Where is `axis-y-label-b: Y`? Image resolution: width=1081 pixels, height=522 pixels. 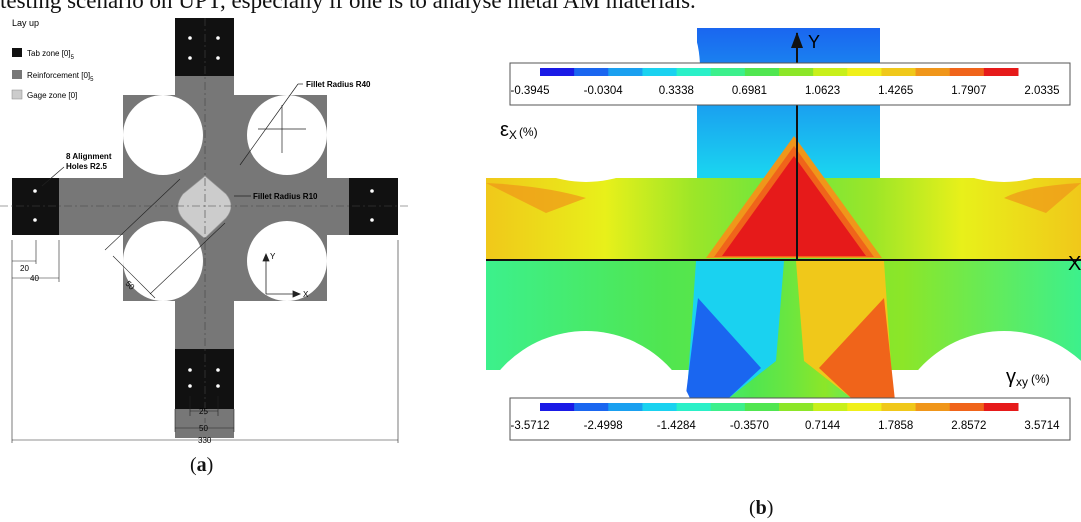 axis-y-label-b: Y is located at coordinates (814, 42).